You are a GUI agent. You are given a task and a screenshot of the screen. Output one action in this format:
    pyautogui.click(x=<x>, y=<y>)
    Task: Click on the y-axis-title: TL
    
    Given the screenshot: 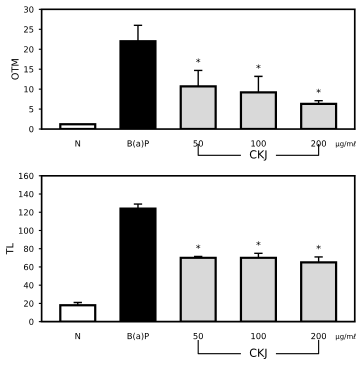 What is the action you would take?
    pyautogui.click(x=10, y=248)
    